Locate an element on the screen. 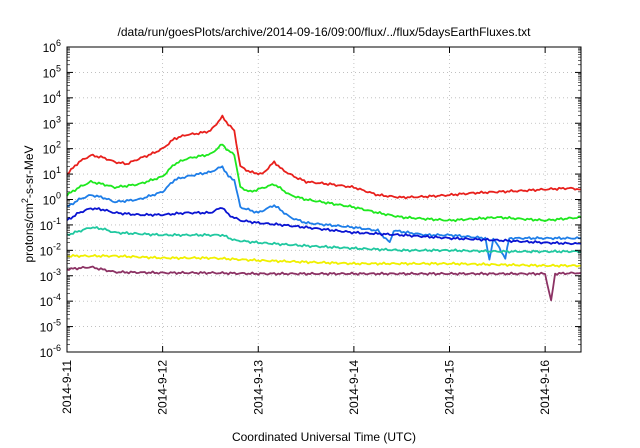 The width and height of the screenshot is (640, 448). y-axis-label: protons/cm2-s-sr-MeV is located at coordinates (28, 203).